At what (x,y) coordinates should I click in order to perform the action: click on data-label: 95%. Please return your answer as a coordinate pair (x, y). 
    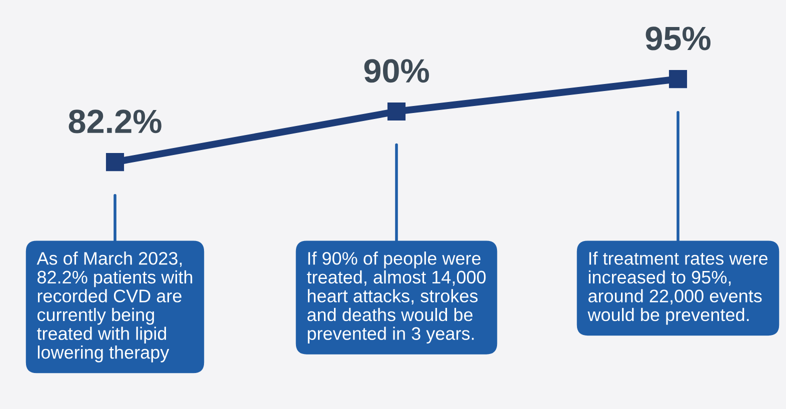
    Looking at the image, I should click on (678, 38).